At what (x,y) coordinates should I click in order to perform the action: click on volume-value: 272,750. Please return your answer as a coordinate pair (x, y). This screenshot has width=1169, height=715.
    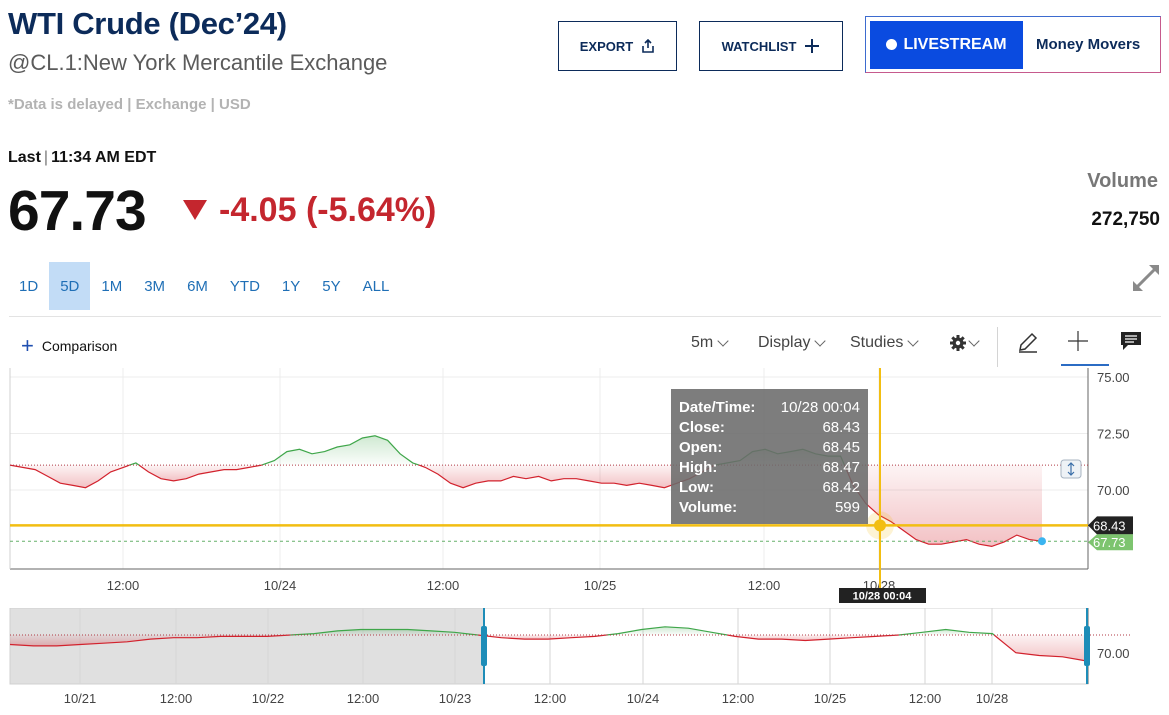
    Looking at the image, I should click on (1125, 219).